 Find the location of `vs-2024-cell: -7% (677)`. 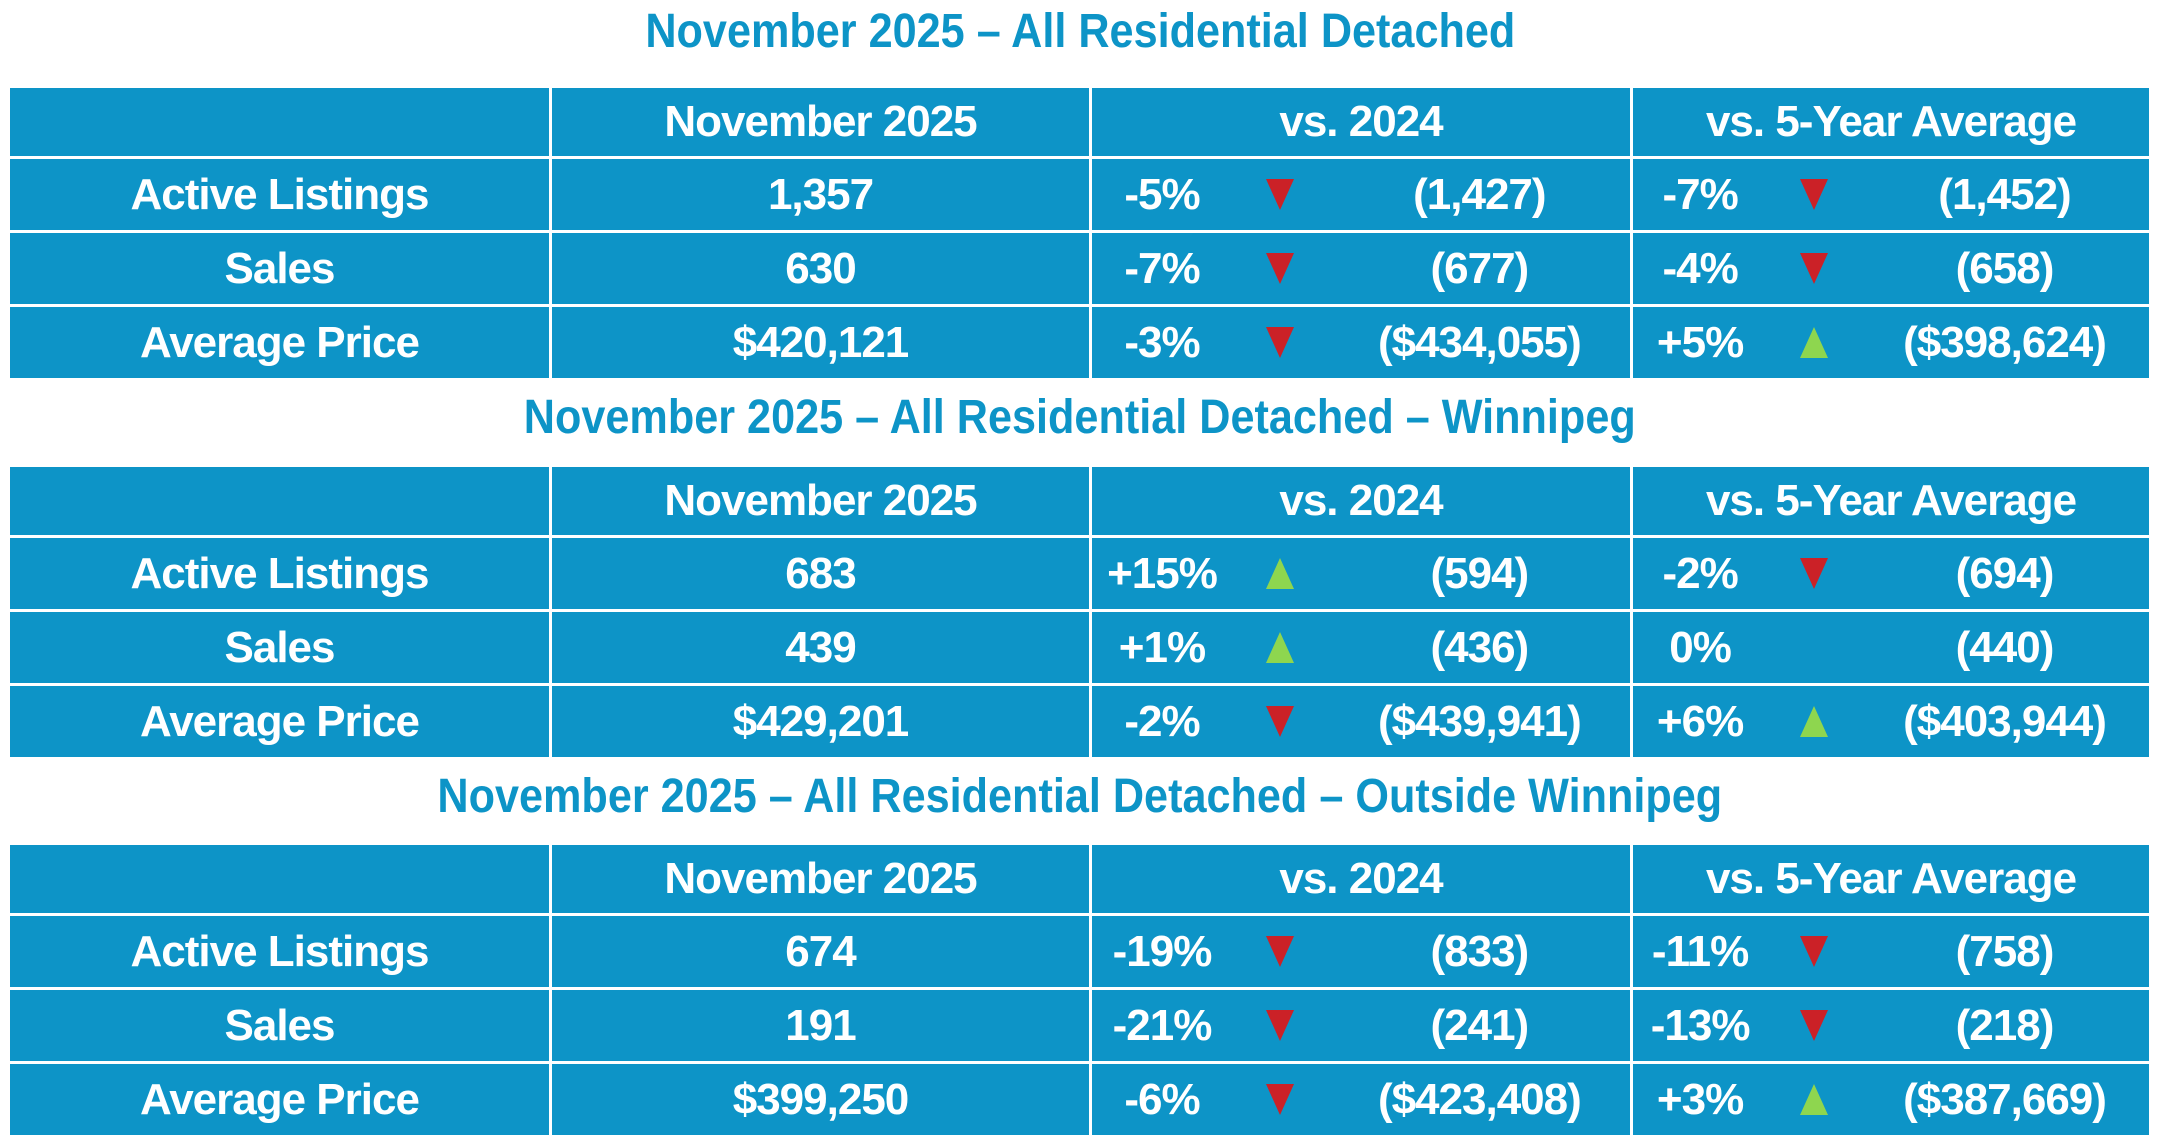

vs-2024-cell: -7% (677) is located at coordinates (1361, 268).